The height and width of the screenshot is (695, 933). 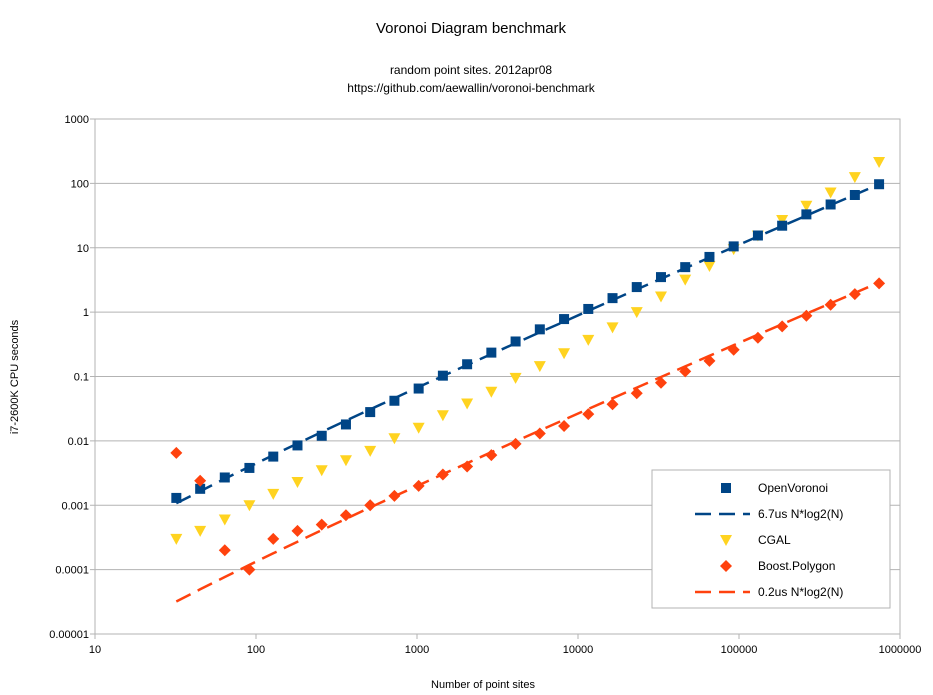 I want to click on y-tick-label: 1000, so click(x=77, y=120).